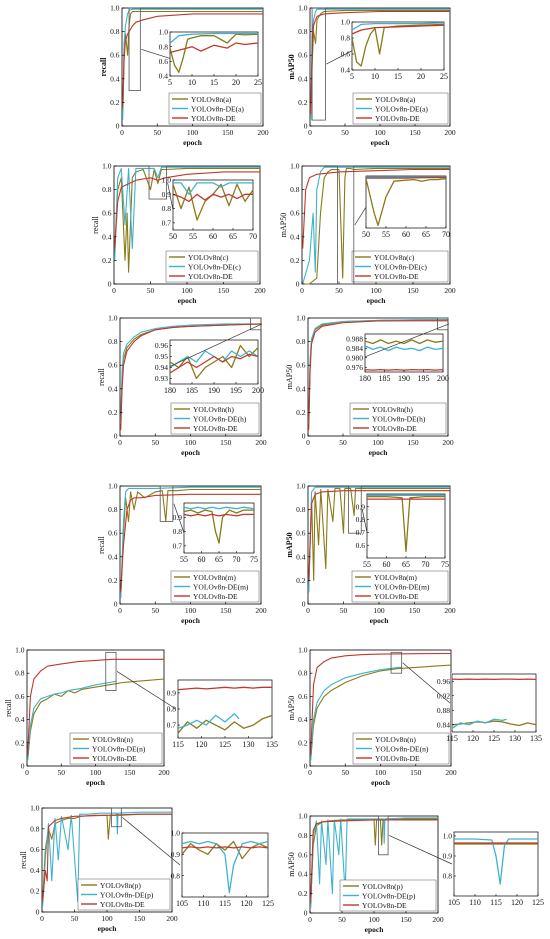  I want to click on inset-y-tick-label: 0.7, so click(178, 545).